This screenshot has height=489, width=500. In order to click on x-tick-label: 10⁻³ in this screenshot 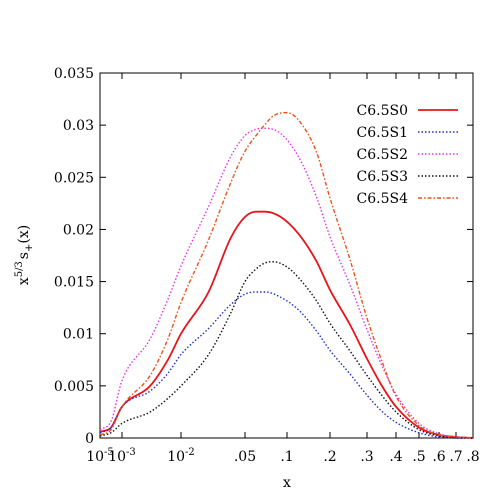, I will do `click(122, 456)`.